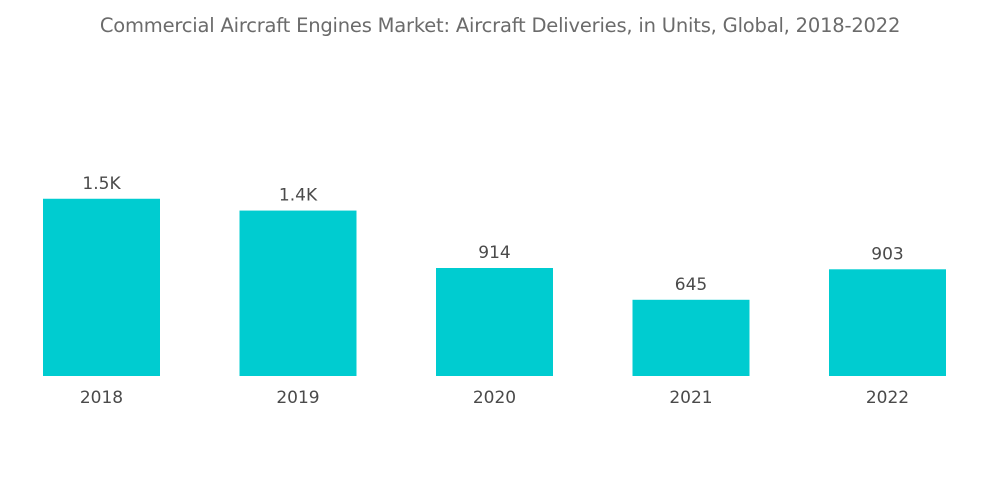  I want to click on x-tick-2021: 2021, so click(690, 398).